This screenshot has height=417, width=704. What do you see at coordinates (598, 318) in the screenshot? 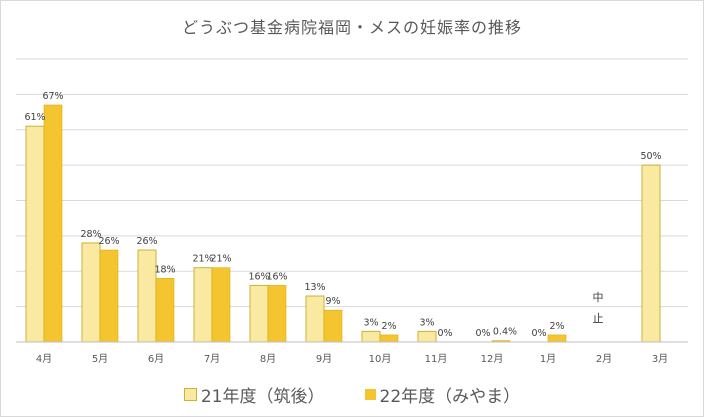
I see `annotation-text: 止` at bounding box center [598, 318].